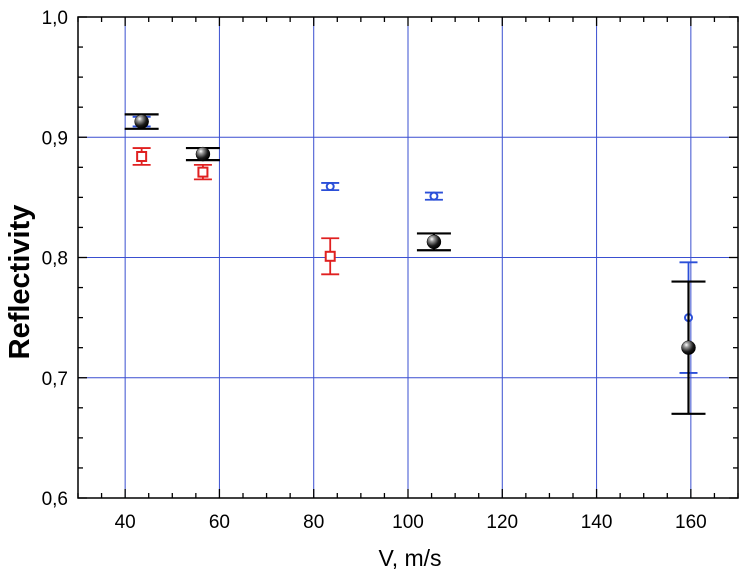 This screenshot has height=577, width=747. What do you see at coordinates (313, 522) in the screenshot?
I see `x-tick-label-80: 80` at bounding box center [313, 522].